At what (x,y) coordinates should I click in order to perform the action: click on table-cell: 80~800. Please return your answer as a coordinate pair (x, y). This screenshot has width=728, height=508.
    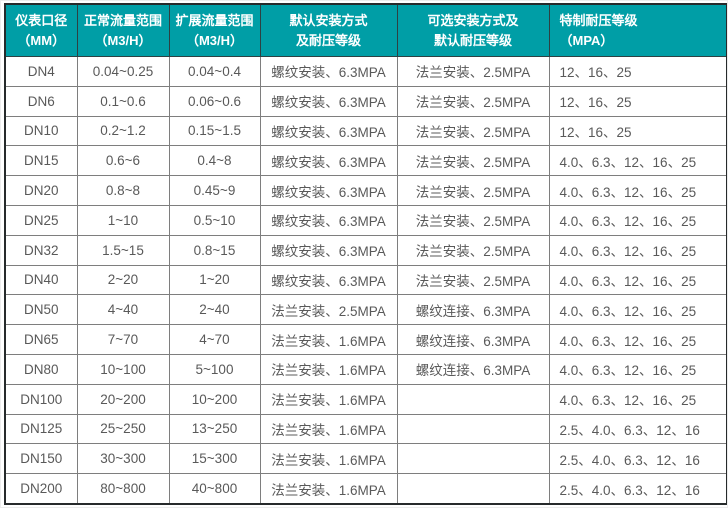
    Looking at the image, I should click on (123, 489).